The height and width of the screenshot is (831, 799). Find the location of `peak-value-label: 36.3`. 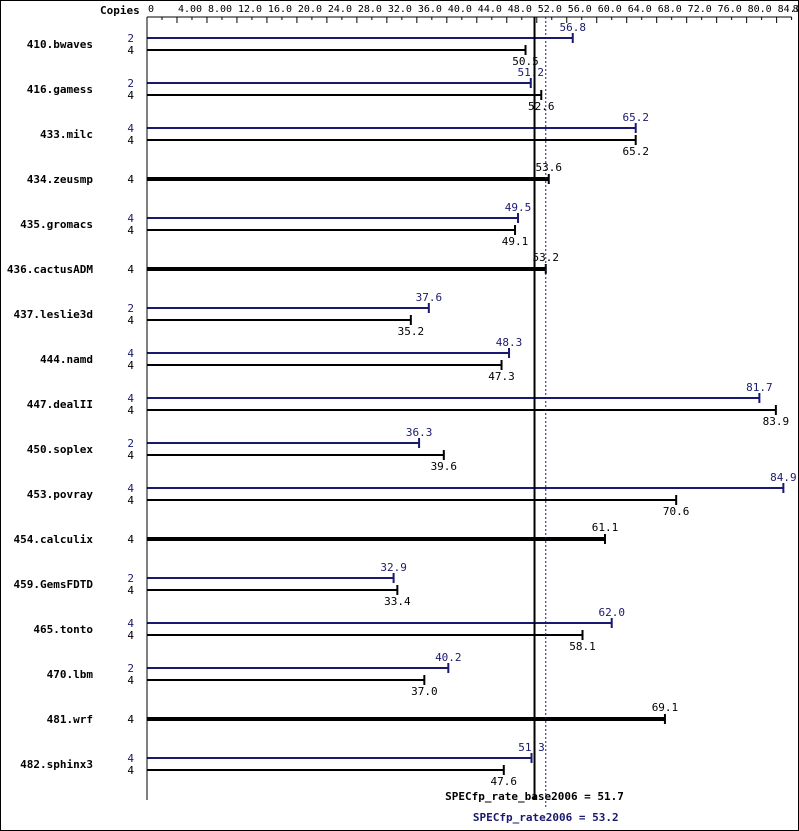

peak-value-label: 36.3 is located at coordinates (419, 432).